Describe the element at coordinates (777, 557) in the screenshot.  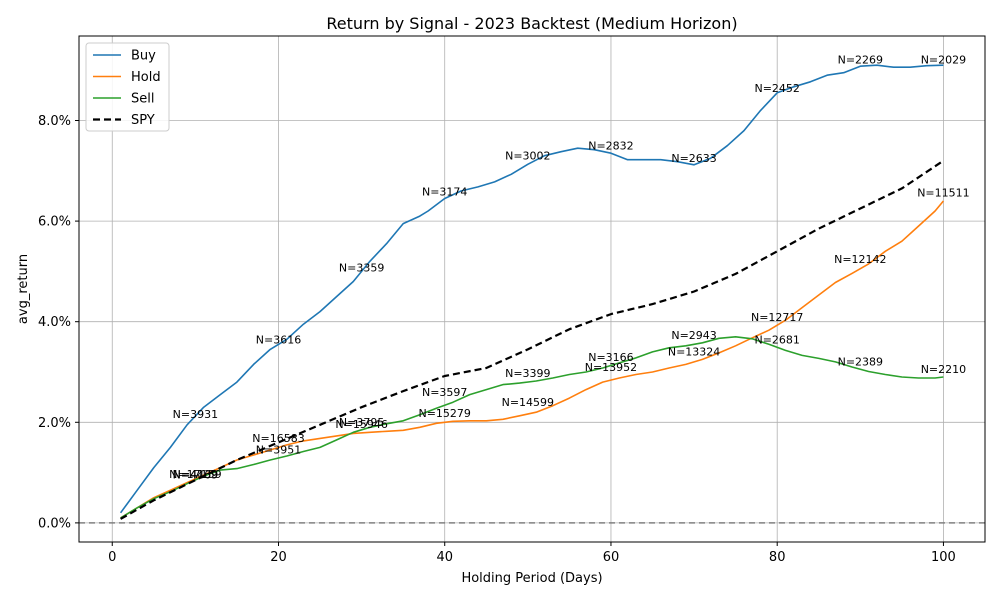
I see `x-tick-label: 80` at that location.